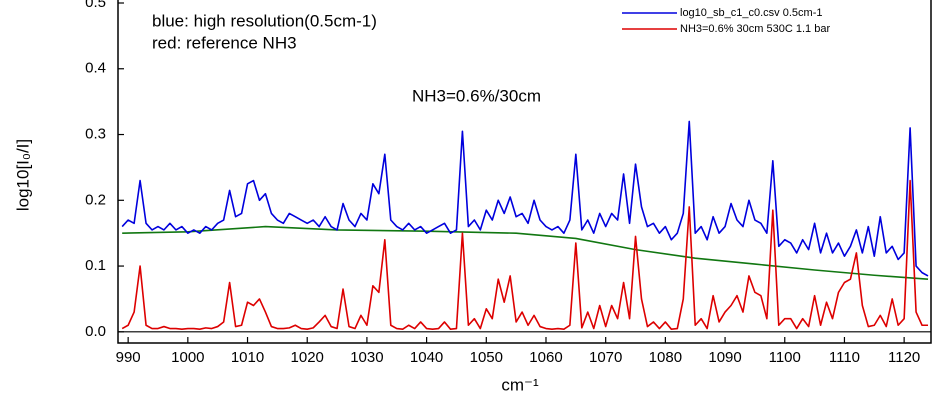  What do you see at coordinates (486, 357) in the screenshot?
I see `x-tick-label: 1050` at bounding box center [486, 357].